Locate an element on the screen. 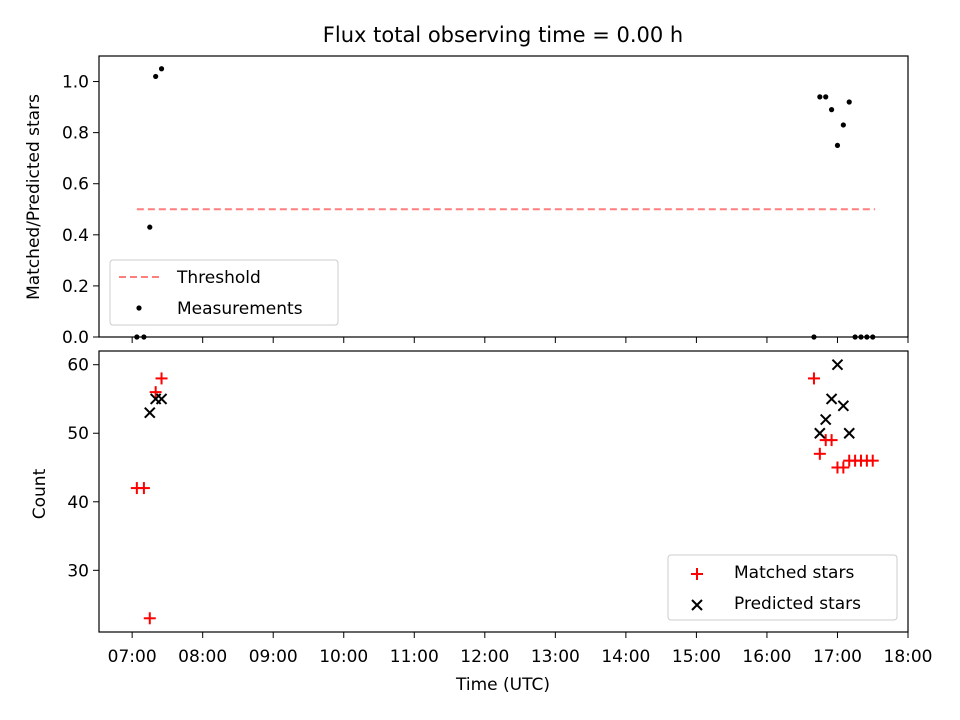  figure-title: Flux total observing time = 0.00 h is located at coordinates (503, 35).